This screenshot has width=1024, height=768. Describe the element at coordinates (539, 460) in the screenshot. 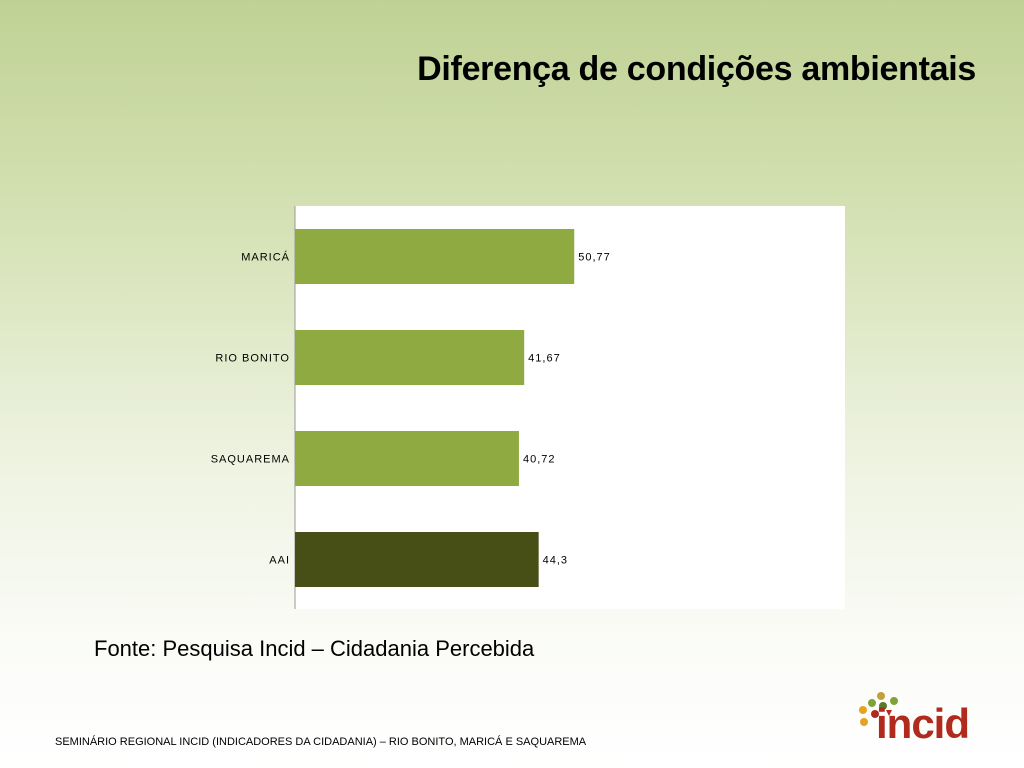

I see `value-label-saquarema: 40,72` at that location.